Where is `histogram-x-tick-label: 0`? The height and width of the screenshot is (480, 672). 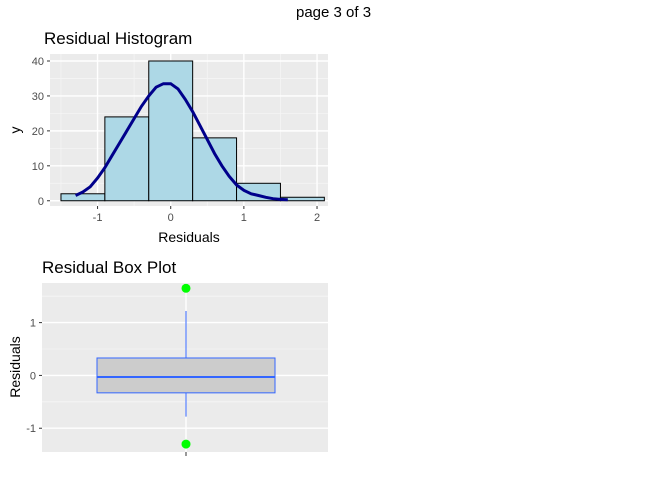 histogram-x-tick-label: 0 is located at coordinates (171, 218).